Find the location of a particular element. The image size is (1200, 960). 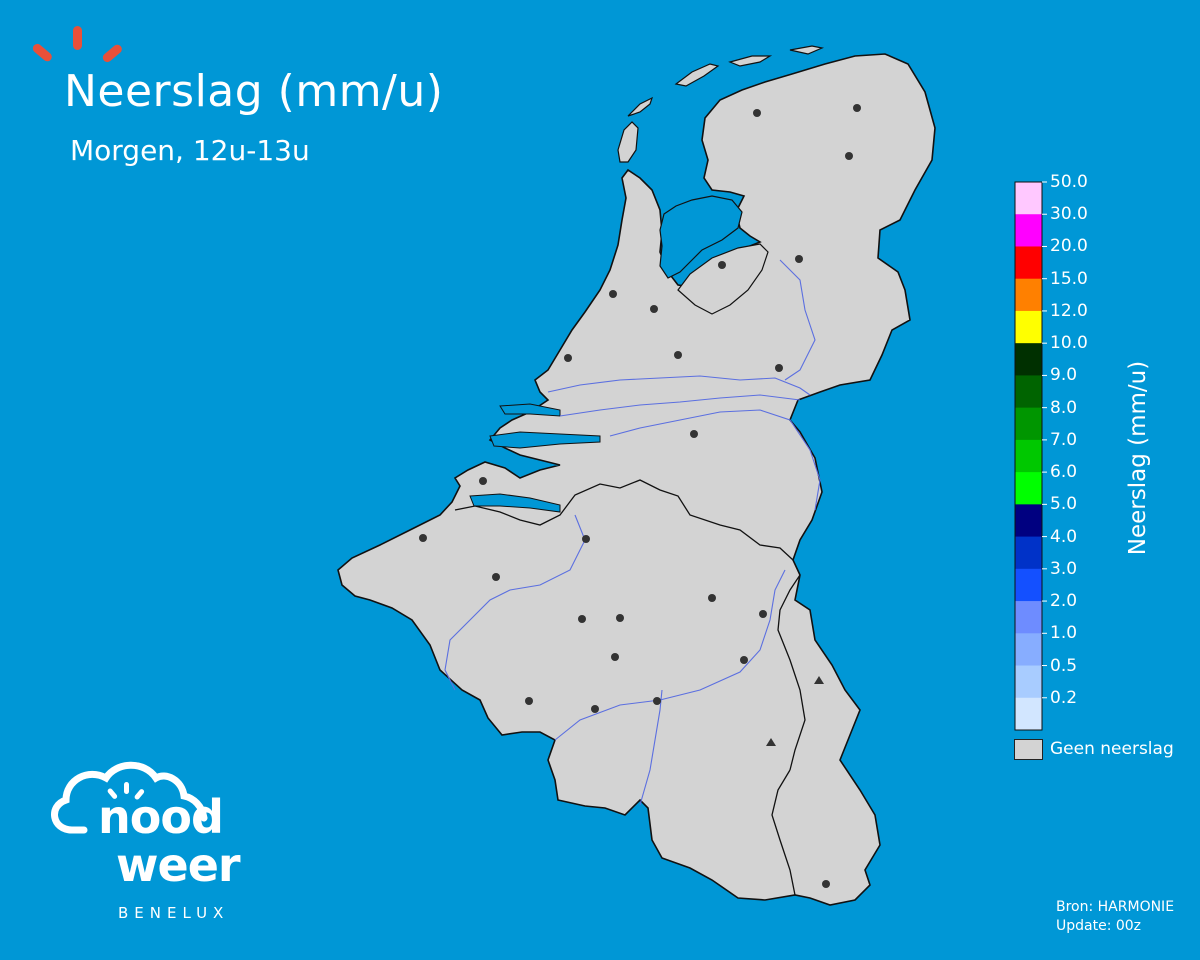

noodweer-logo: nood weer BENELUX is located at coordinates (151, 843).